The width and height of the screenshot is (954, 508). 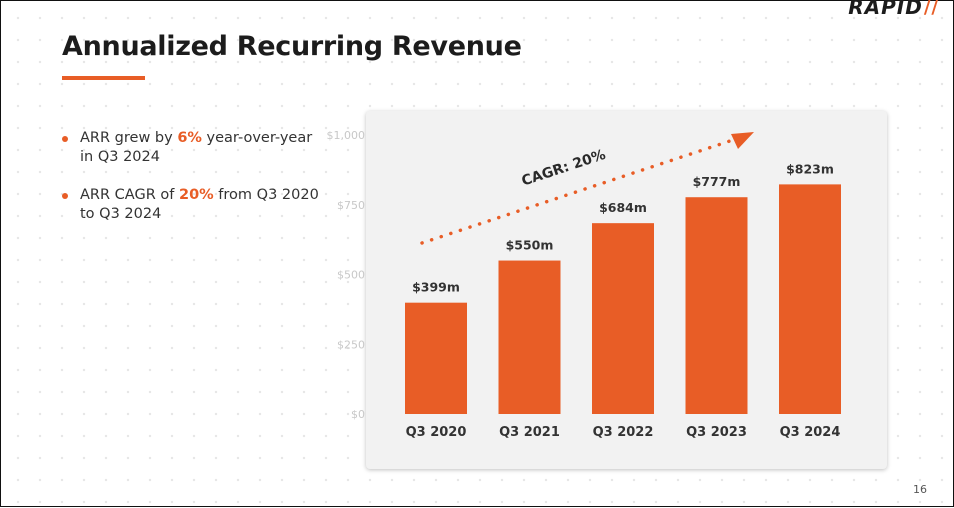 I want to click on data-label: $399m, so click(x=436, y=287).